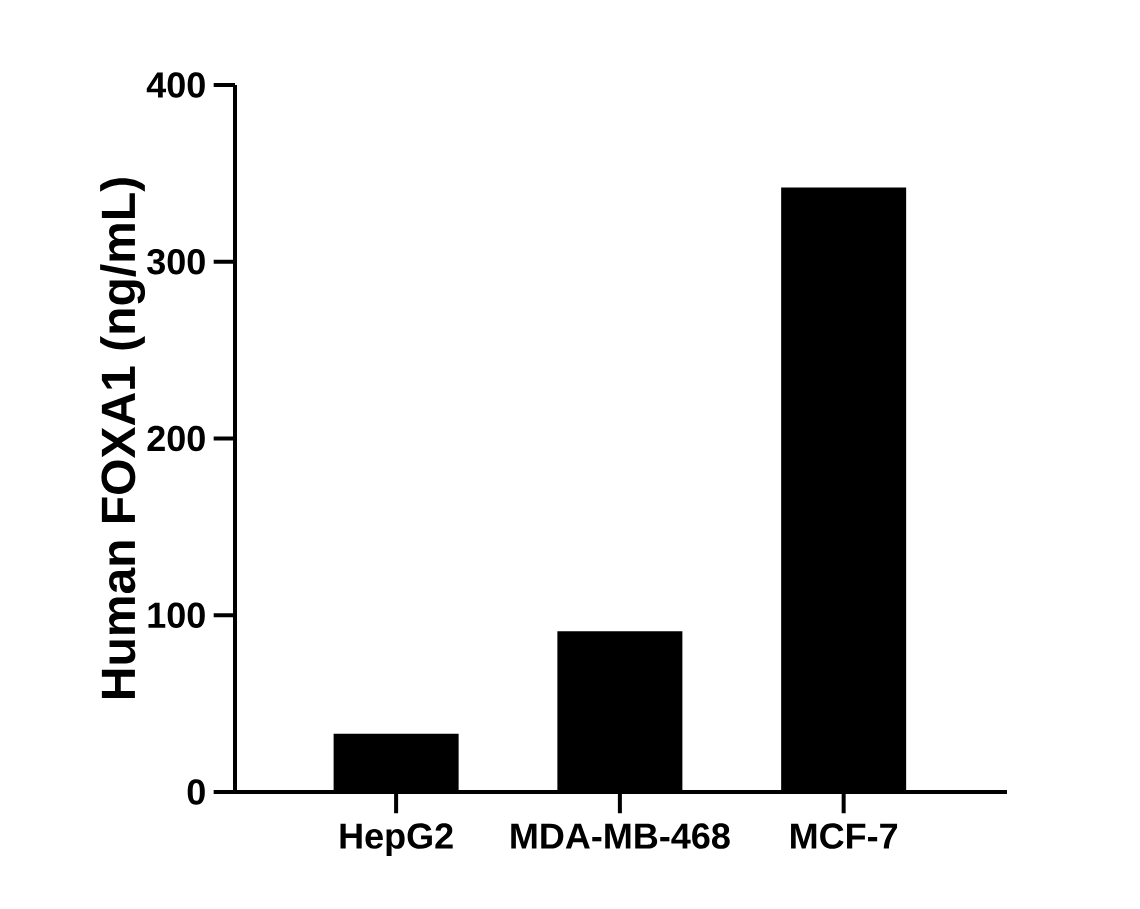  I want to click on y-axis-title: Human FOXA1 (ng/mL), so click(123, 438).